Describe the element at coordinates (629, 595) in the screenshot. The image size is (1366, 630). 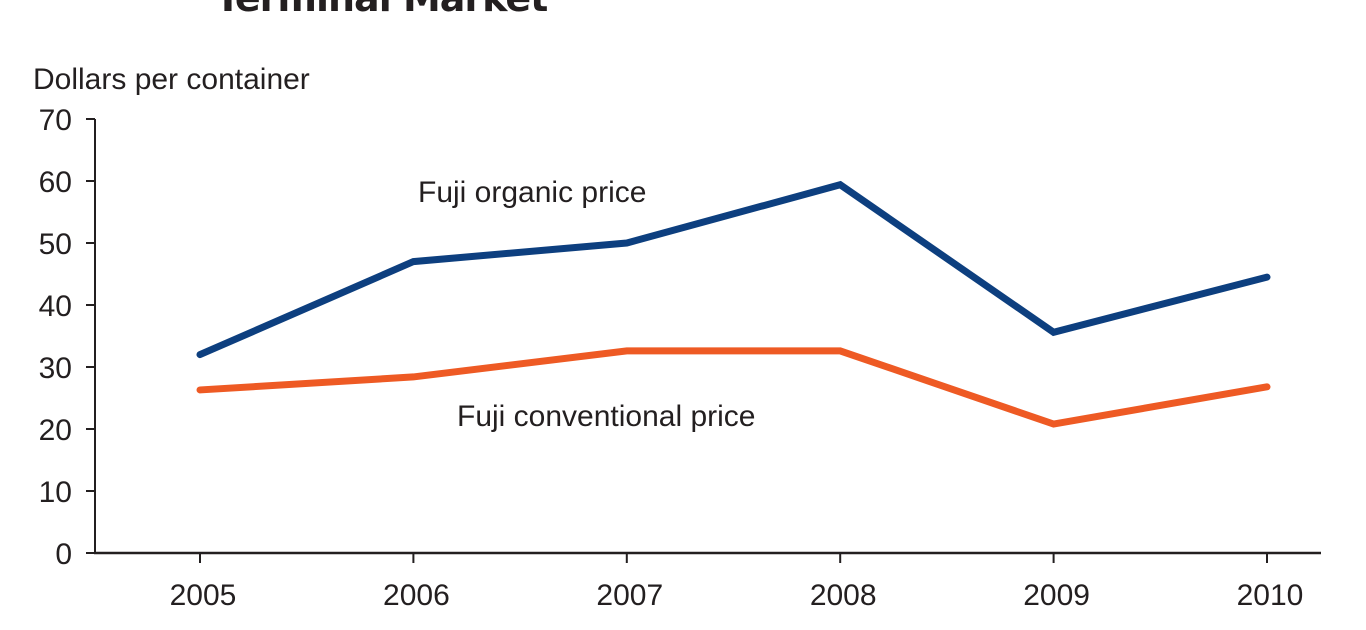
I see `x-tick-label: 2007` at that location.